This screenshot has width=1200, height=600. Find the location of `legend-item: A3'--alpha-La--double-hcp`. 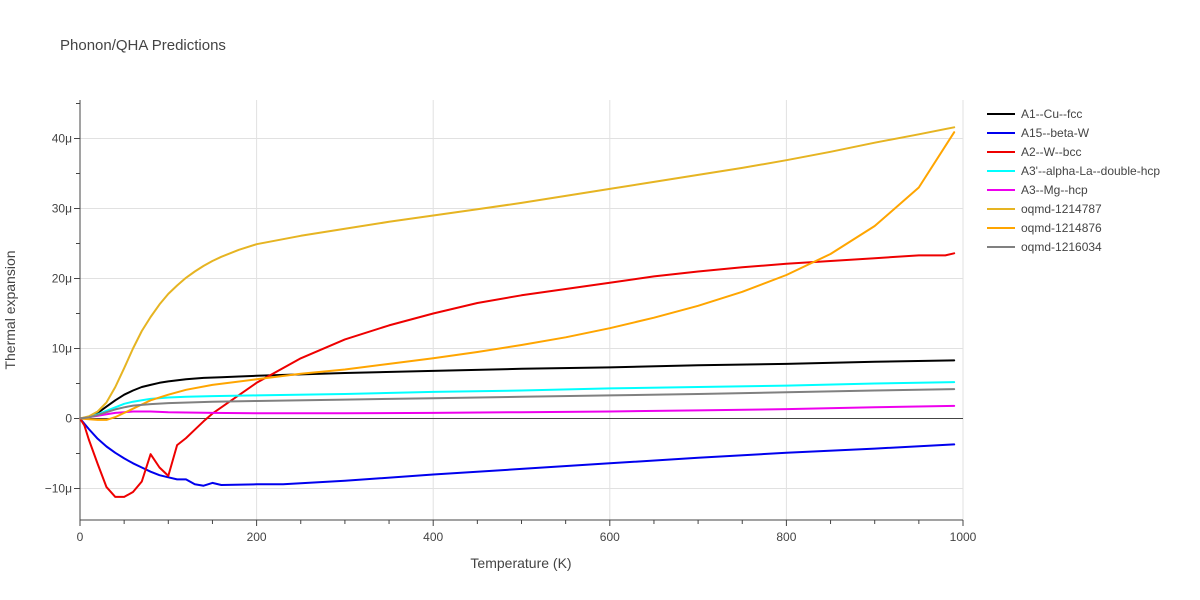

legend-item: A3'--alpha-La--double-hcp is located at coordinates (1073, 171).